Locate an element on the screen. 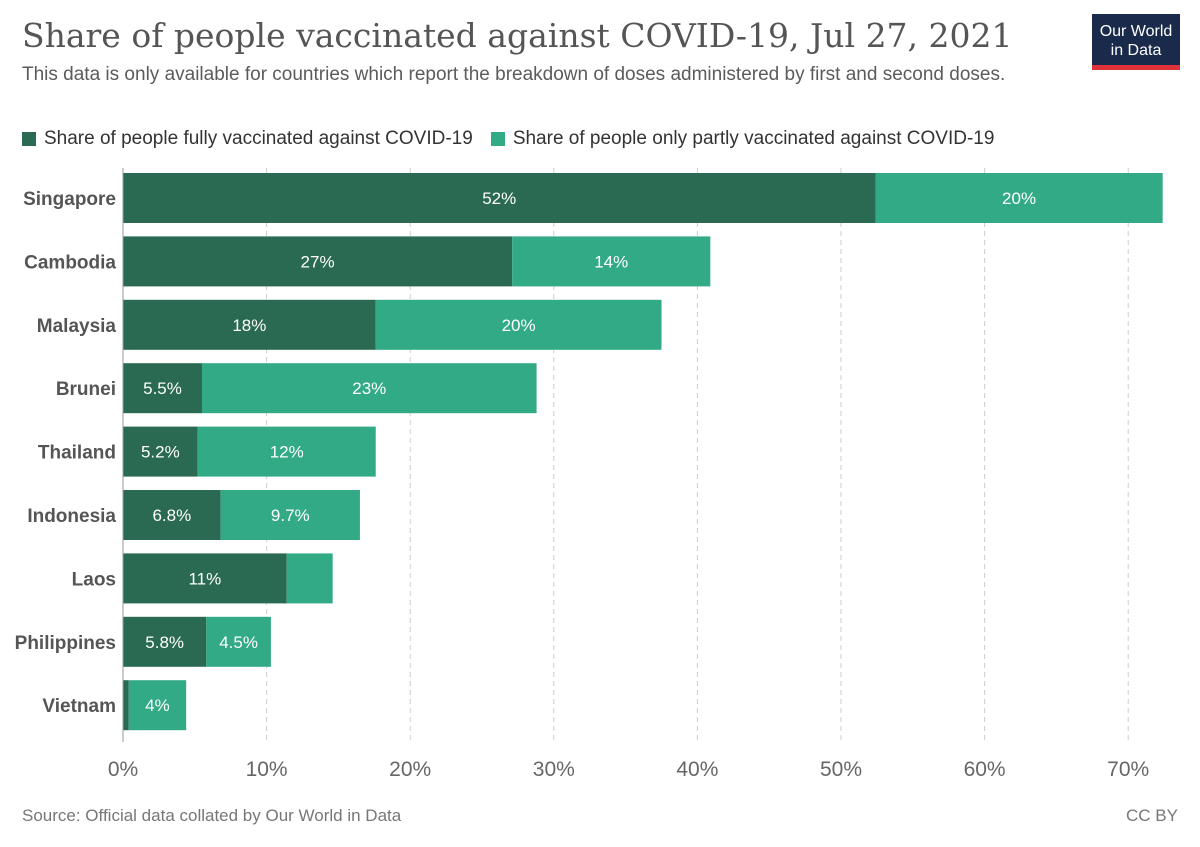 This screenshot has height=847, width=1200. data-label-partly-singapore: 20% is located at coordinates (1019, 198).